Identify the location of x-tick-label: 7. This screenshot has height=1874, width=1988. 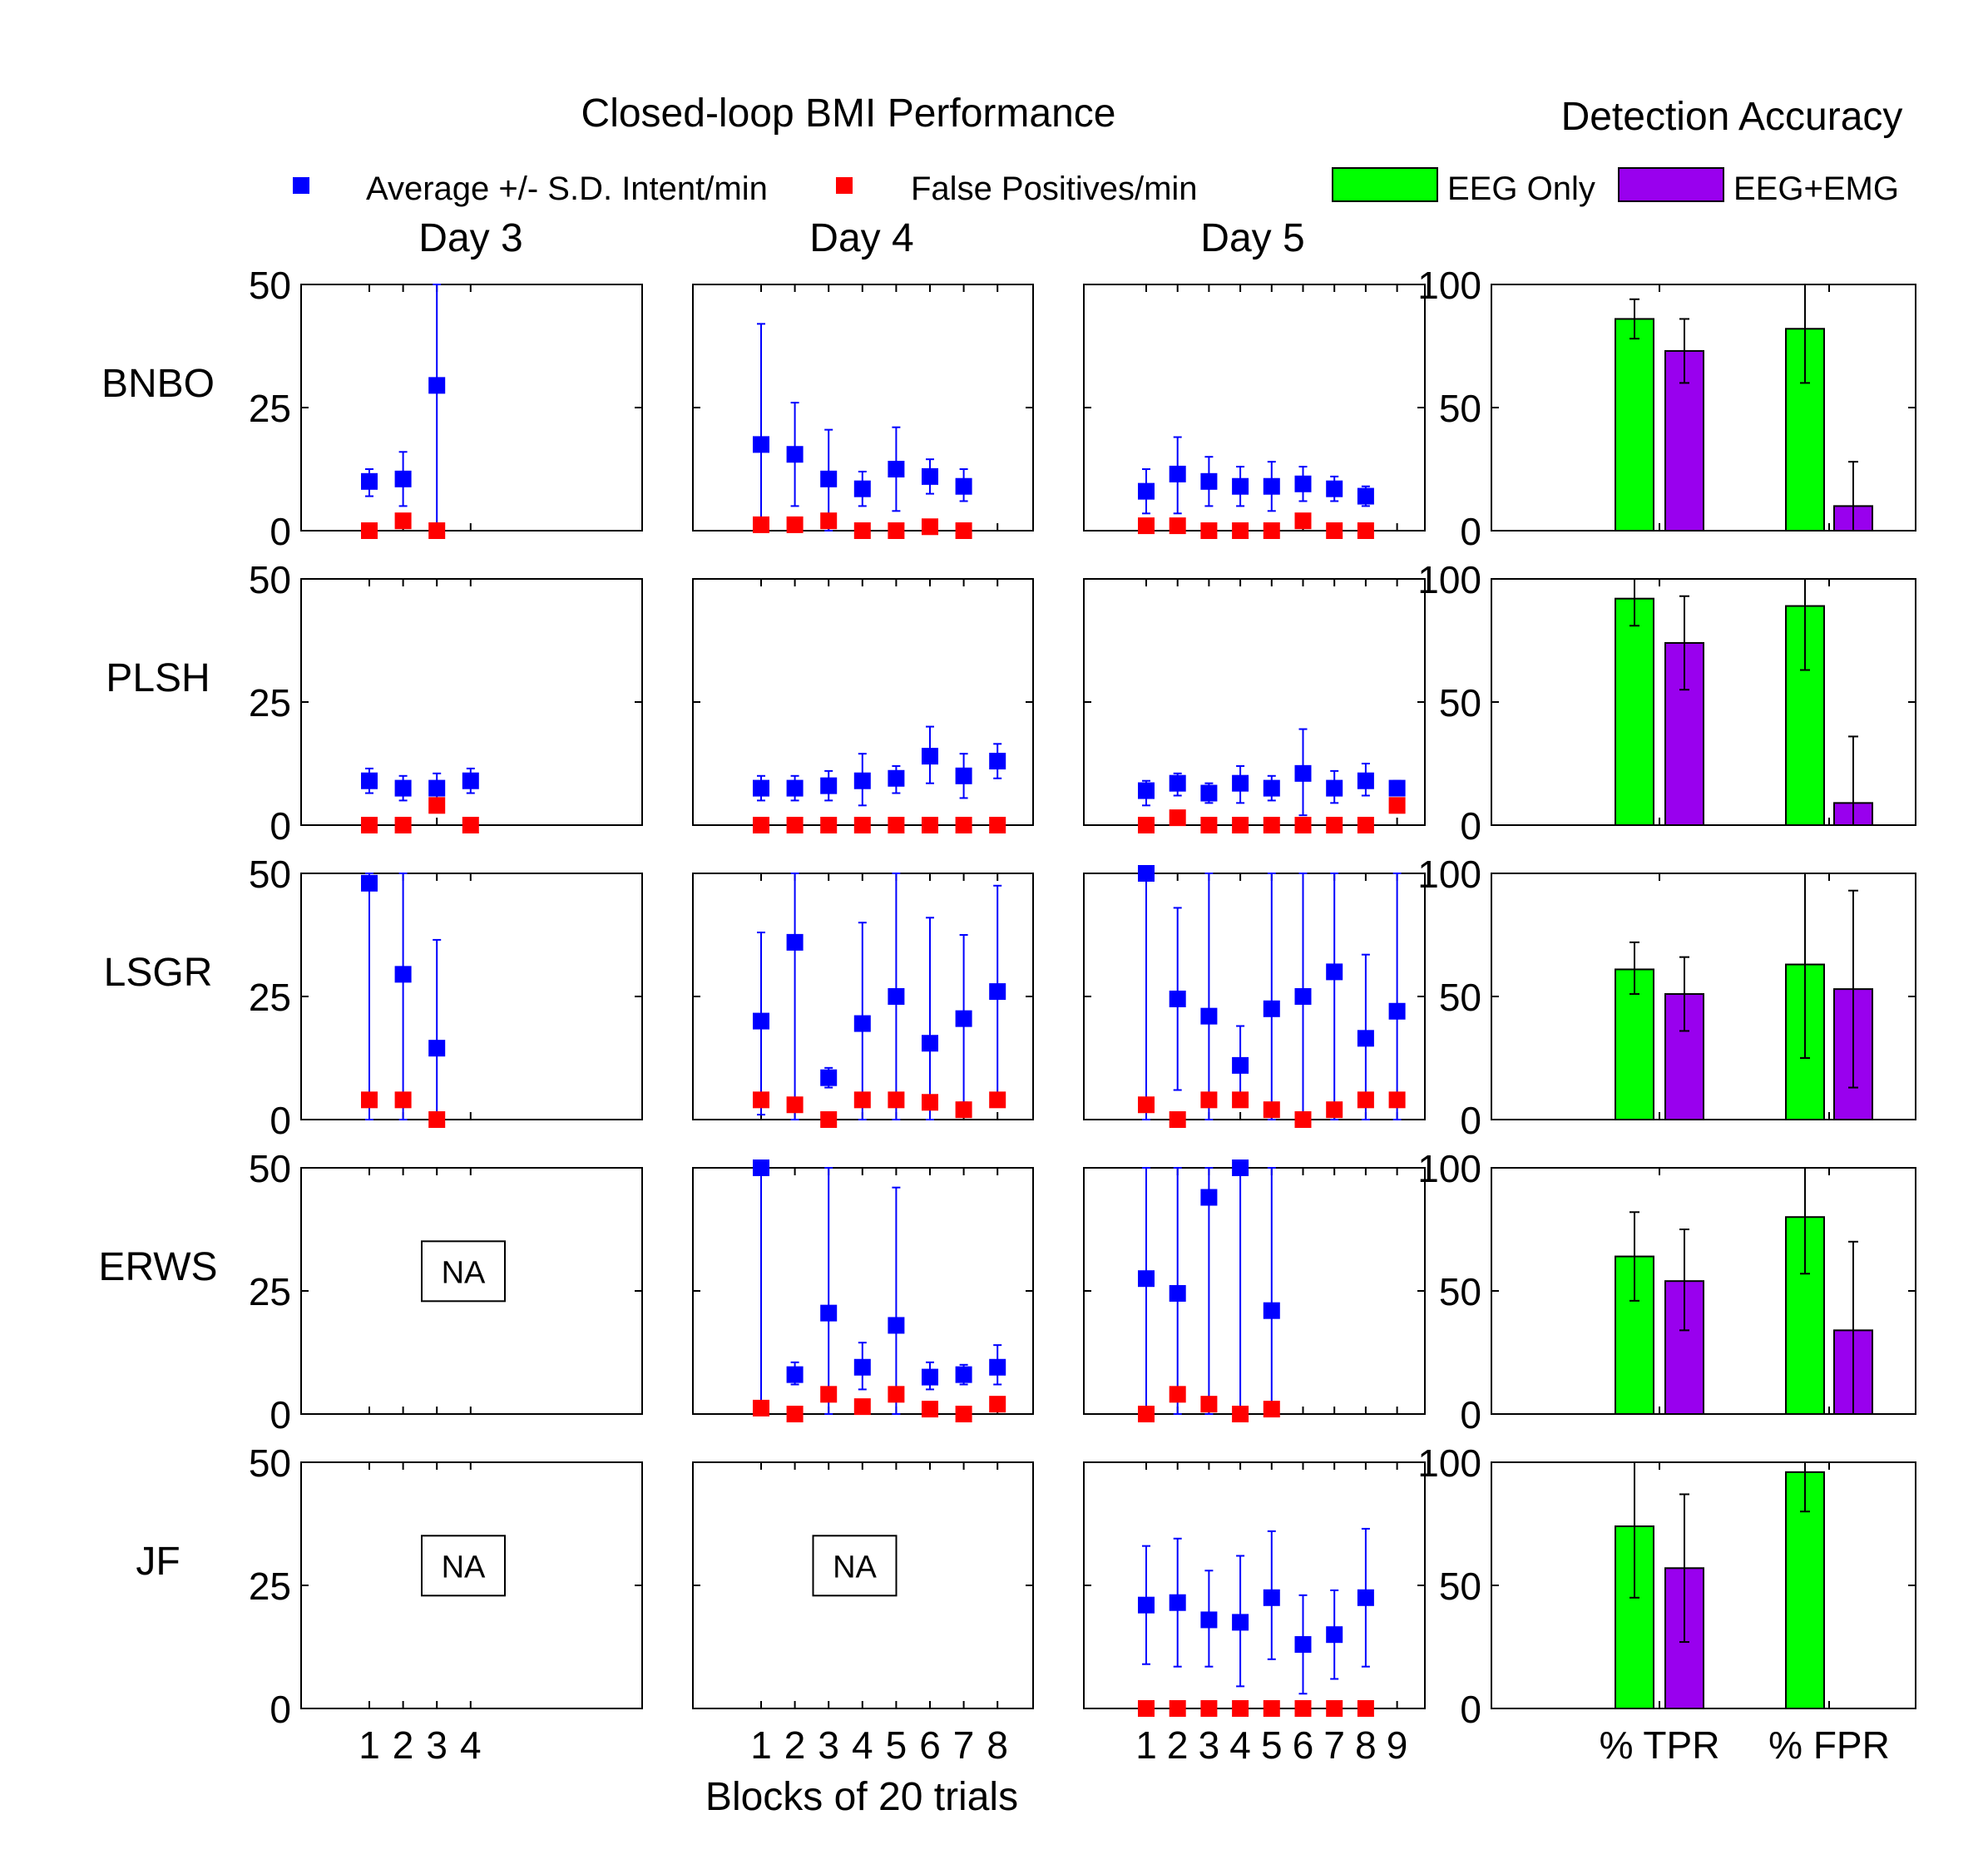
(964, 1745).